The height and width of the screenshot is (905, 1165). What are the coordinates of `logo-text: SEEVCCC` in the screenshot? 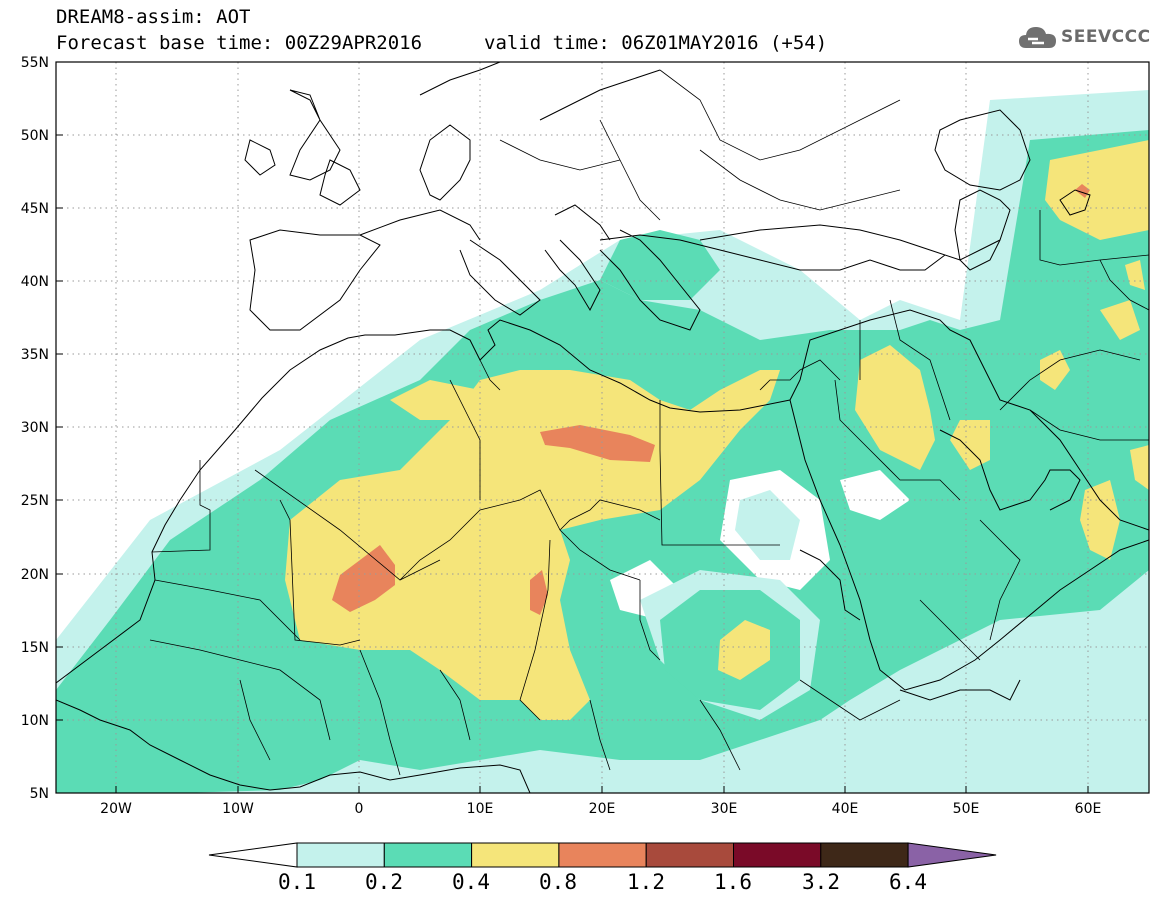 It's located at (1106, 37).